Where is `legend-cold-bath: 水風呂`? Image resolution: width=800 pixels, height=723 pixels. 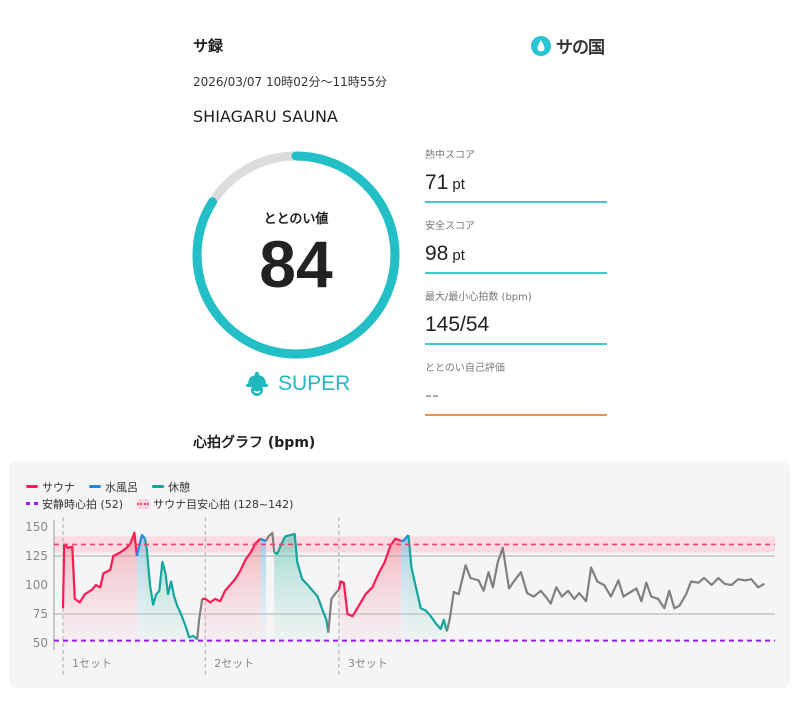
legend-cold-bath: 水風呂 is located at coordinates (113, 487).